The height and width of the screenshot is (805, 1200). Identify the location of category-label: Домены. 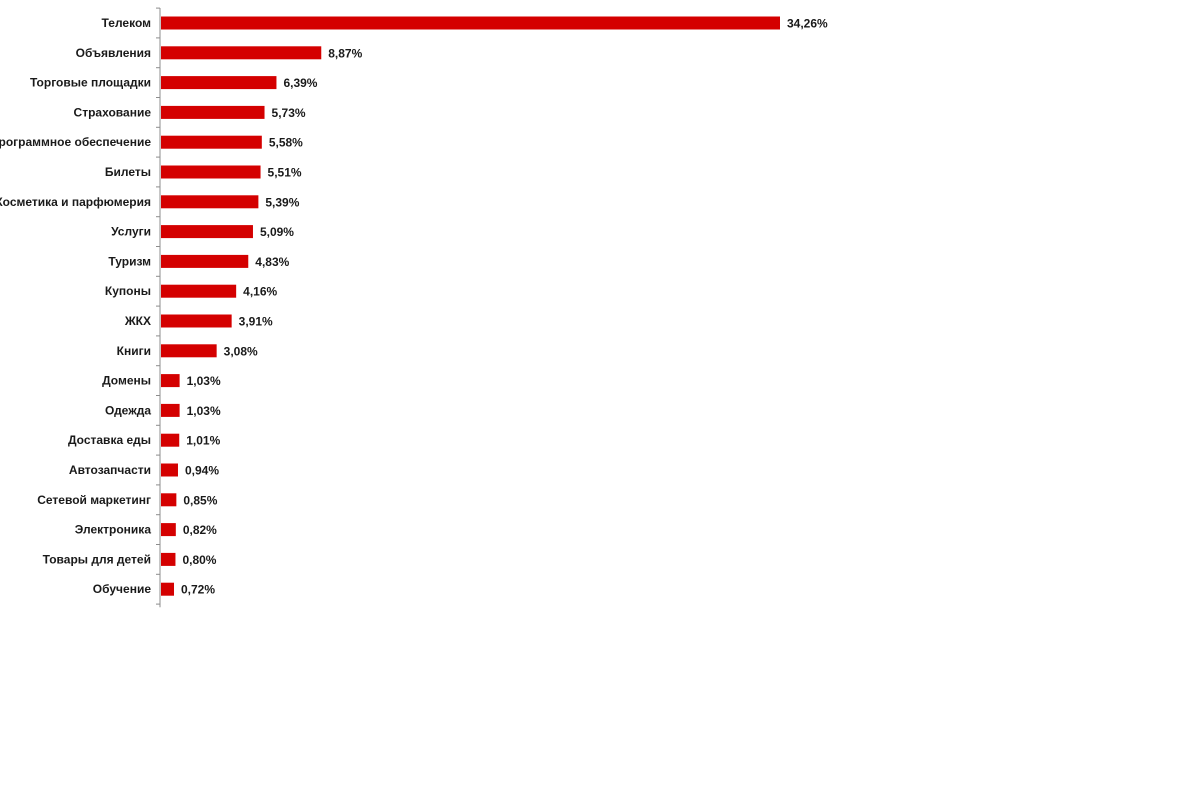
(126, 381).